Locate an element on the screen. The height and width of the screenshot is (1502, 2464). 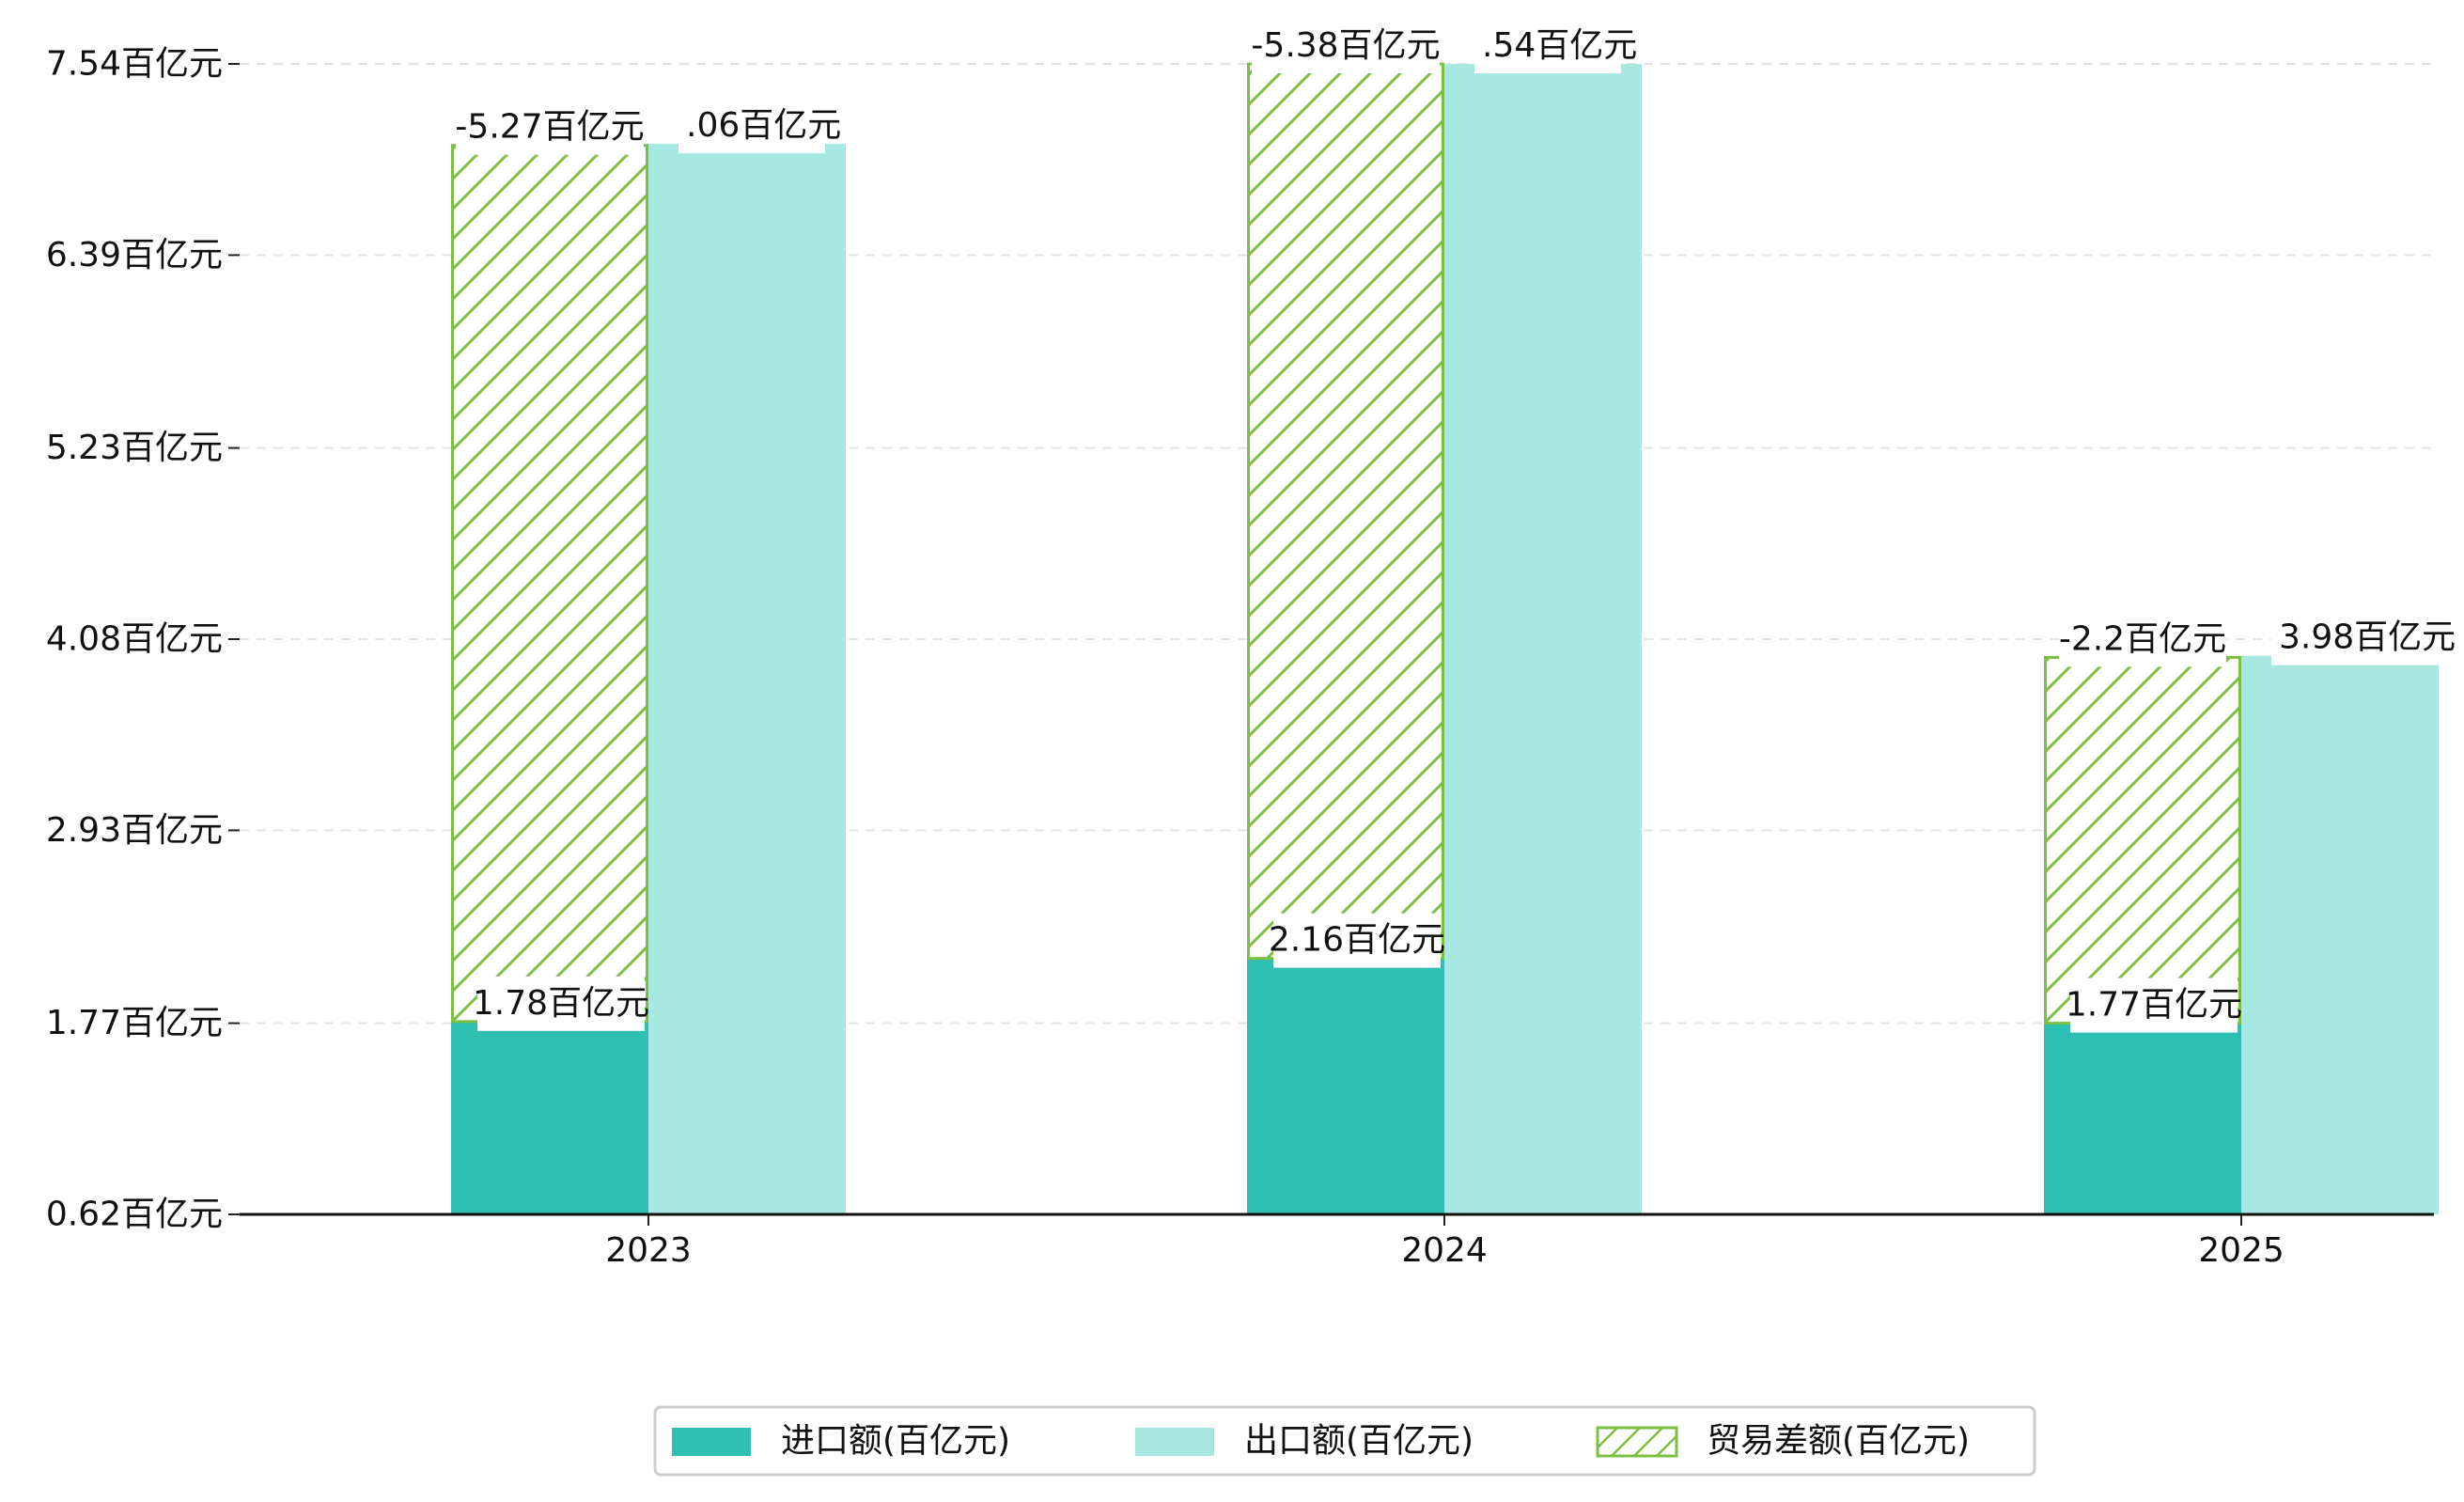
y-tick-label: 4.08百亿元 is located at coordinates (134, 640).